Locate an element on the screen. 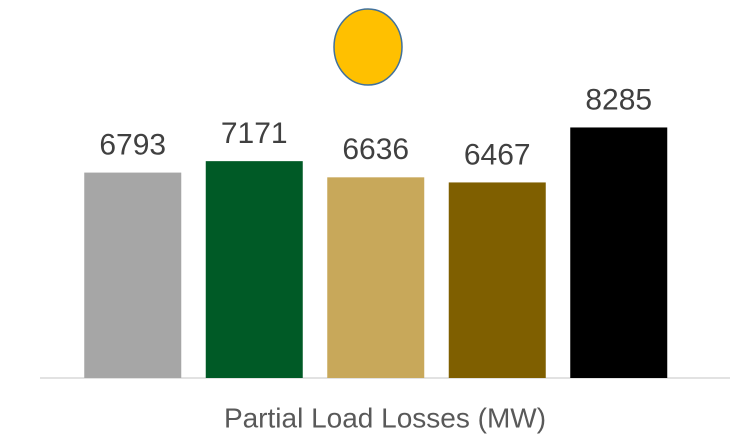 This screenshot has height=445, width=730. data-label: 8285 is located at coordinates (618, 99).